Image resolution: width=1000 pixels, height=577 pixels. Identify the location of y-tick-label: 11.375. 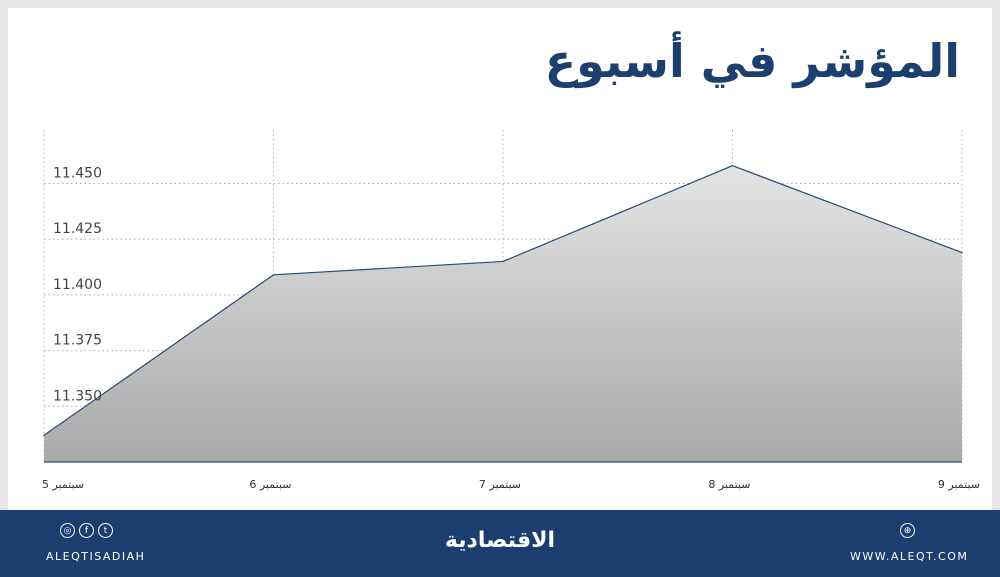
(77, 341).